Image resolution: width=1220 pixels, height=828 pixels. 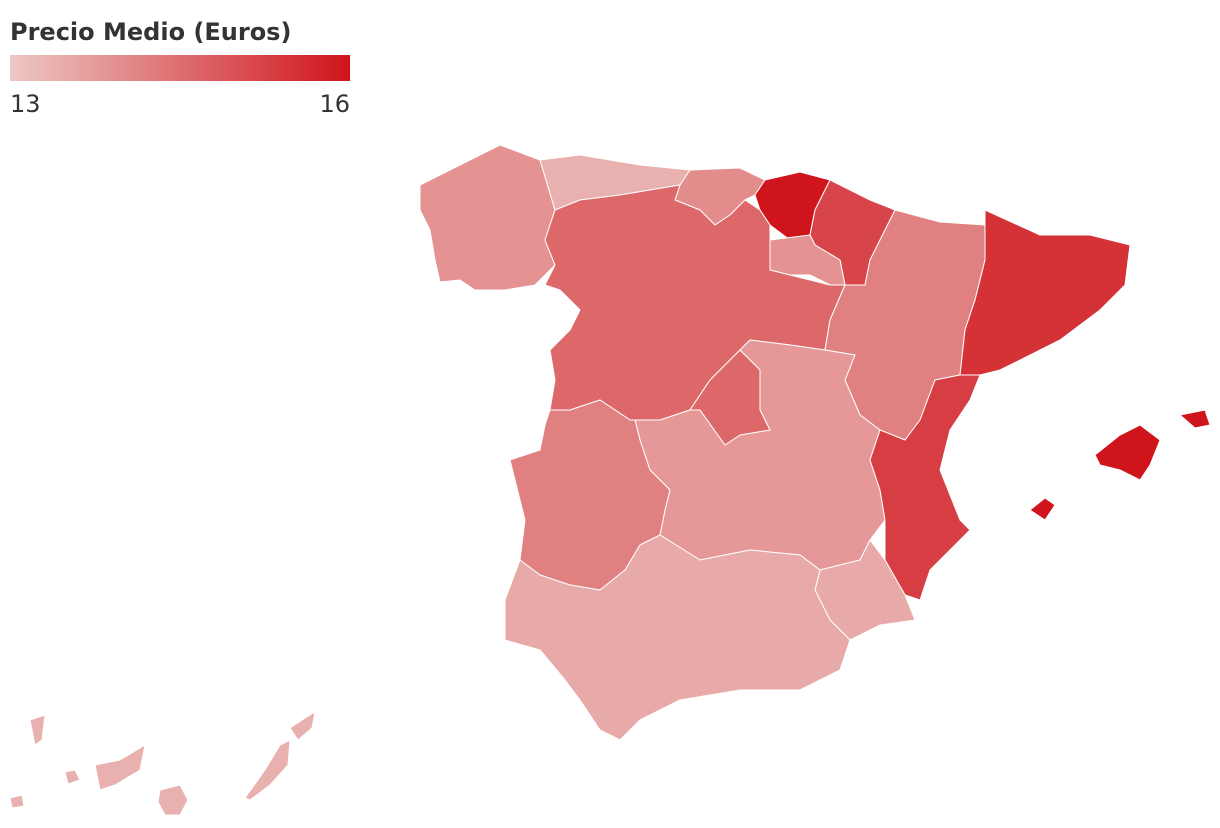 I want to click on map-title: Precio Medio (Euros), so click(x=150, y=32).